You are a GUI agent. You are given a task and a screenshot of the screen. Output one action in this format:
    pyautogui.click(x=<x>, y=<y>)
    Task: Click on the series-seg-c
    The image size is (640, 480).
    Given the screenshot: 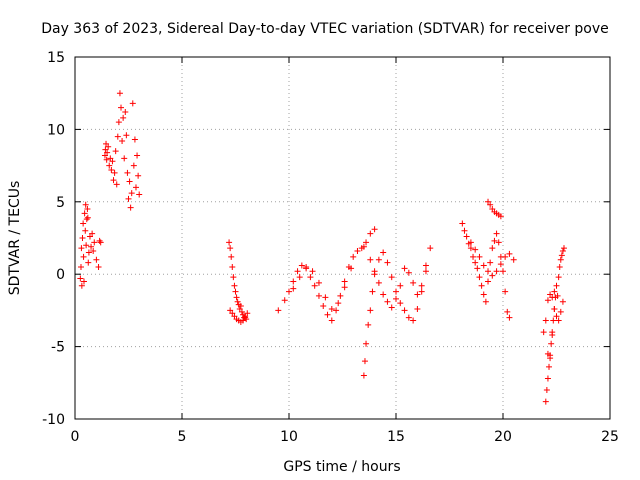 What is the action you would take?
    pyautogui.click(x=328, y=277)
    